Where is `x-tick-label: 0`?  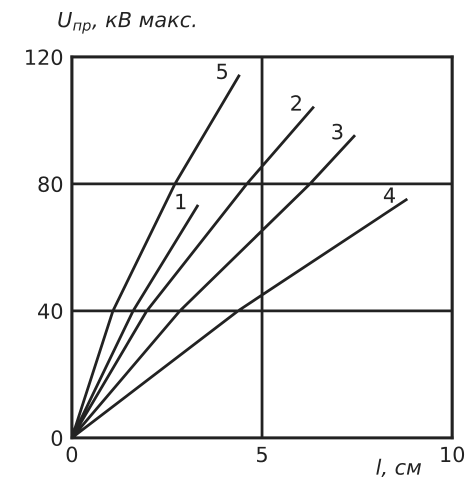 x-tick-label: 0 is located at coordinates (72, 454).